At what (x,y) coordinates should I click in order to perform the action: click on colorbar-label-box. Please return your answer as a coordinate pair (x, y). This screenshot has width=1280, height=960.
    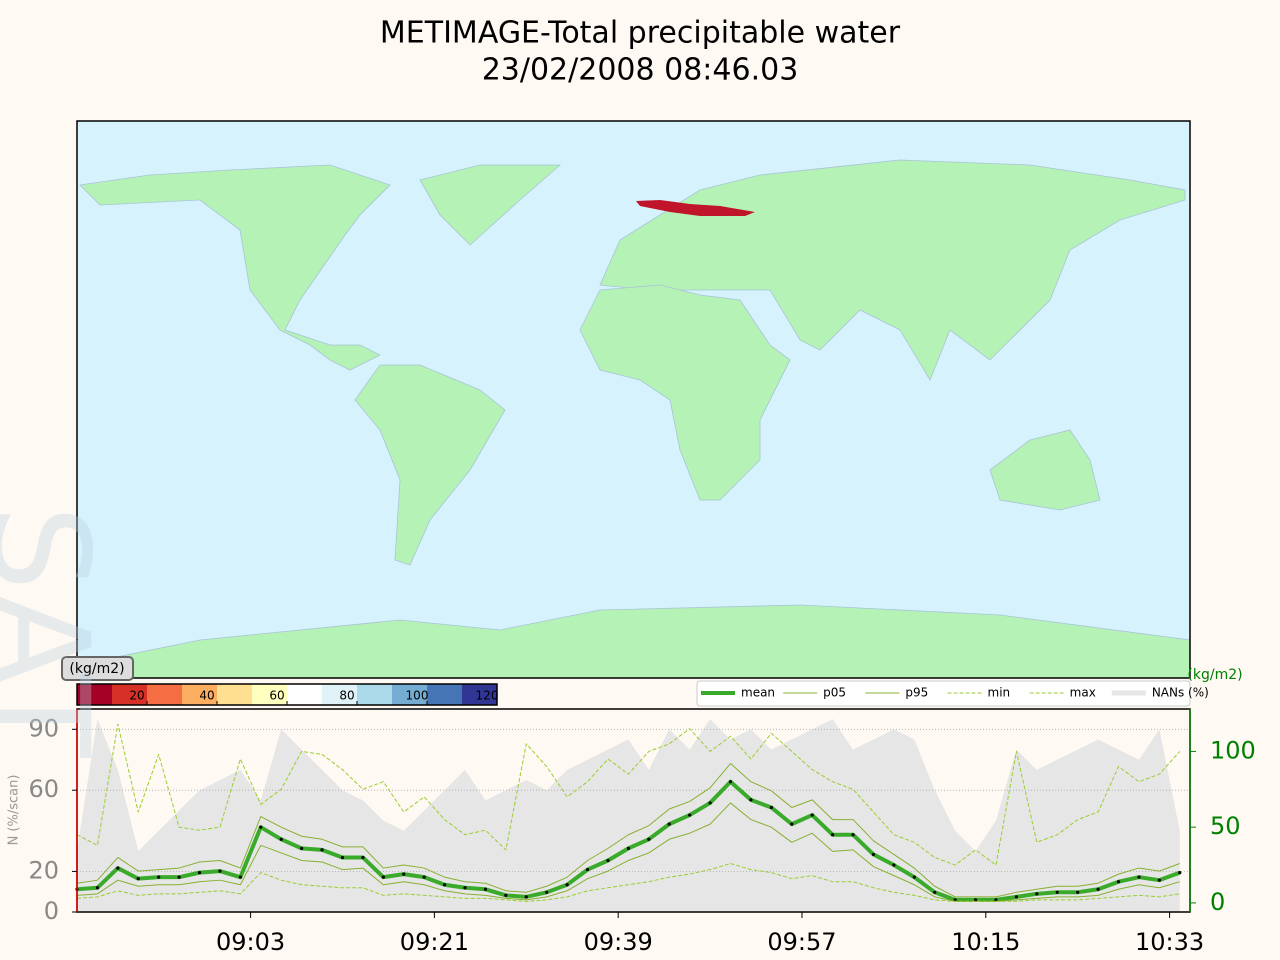
    Looking at the image, I should click on (97, 668).